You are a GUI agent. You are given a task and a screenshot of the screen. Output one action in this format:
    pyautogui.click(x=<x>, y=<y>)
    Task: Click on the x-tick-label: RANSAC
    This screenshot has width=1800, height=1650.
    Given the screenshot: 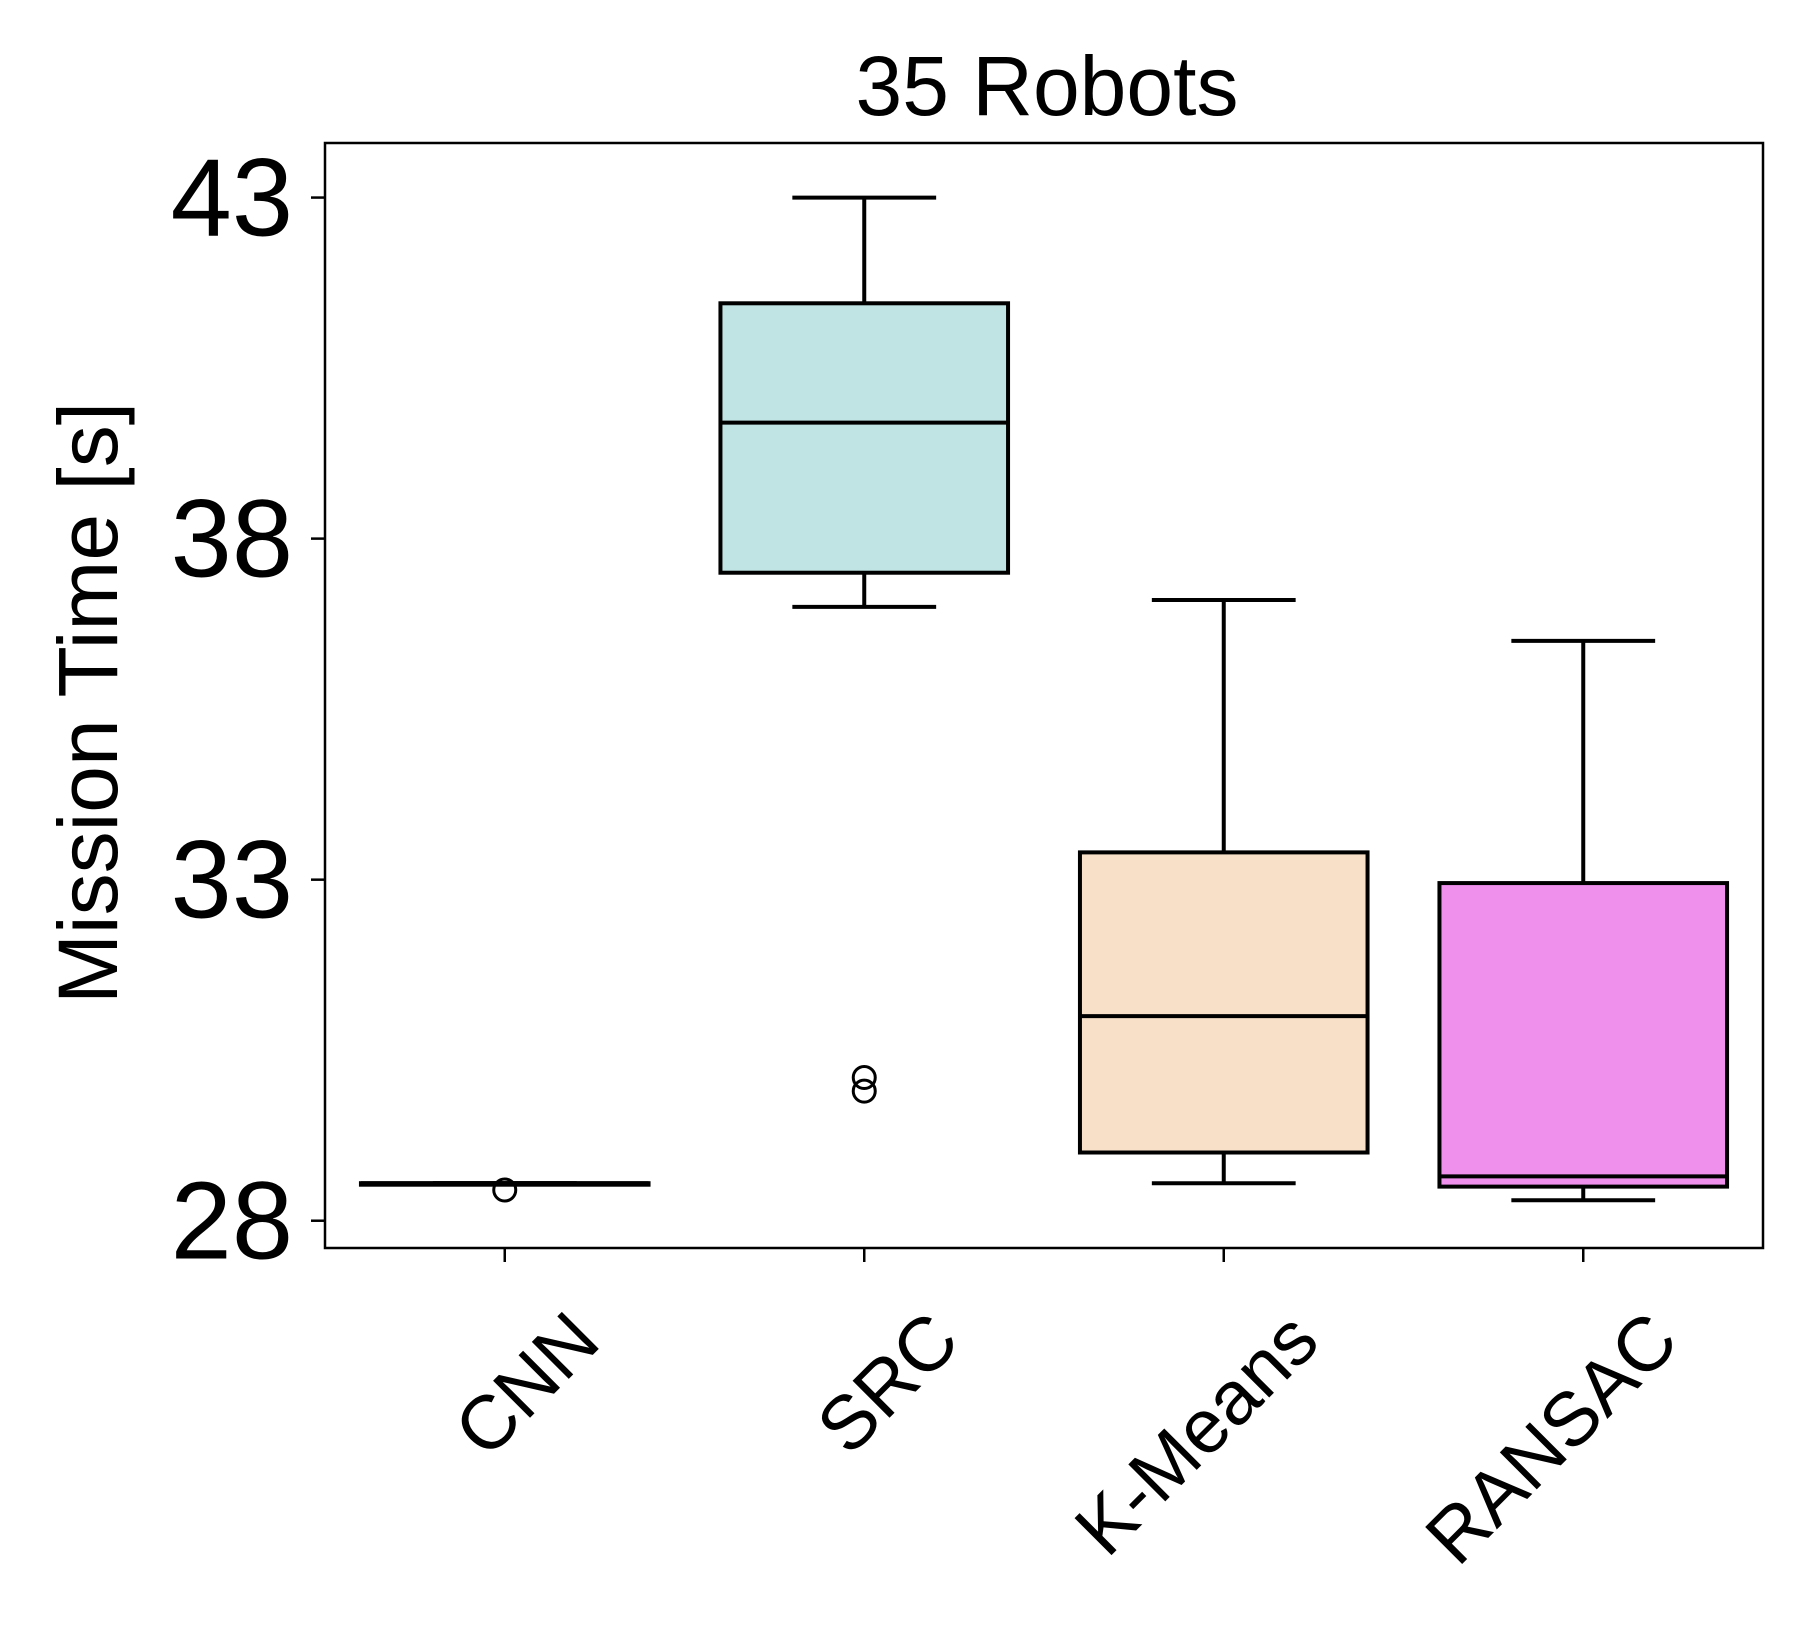 What is the action you would take?
    pyautogui.click(x=1552, y=1438)
    